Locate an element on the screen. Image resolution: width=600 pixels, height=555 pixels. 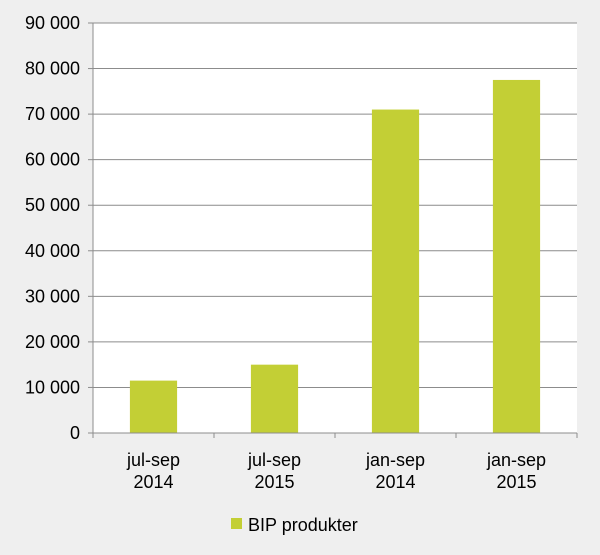
legend-label: BIP produkter is located at coordinates (303, 525).